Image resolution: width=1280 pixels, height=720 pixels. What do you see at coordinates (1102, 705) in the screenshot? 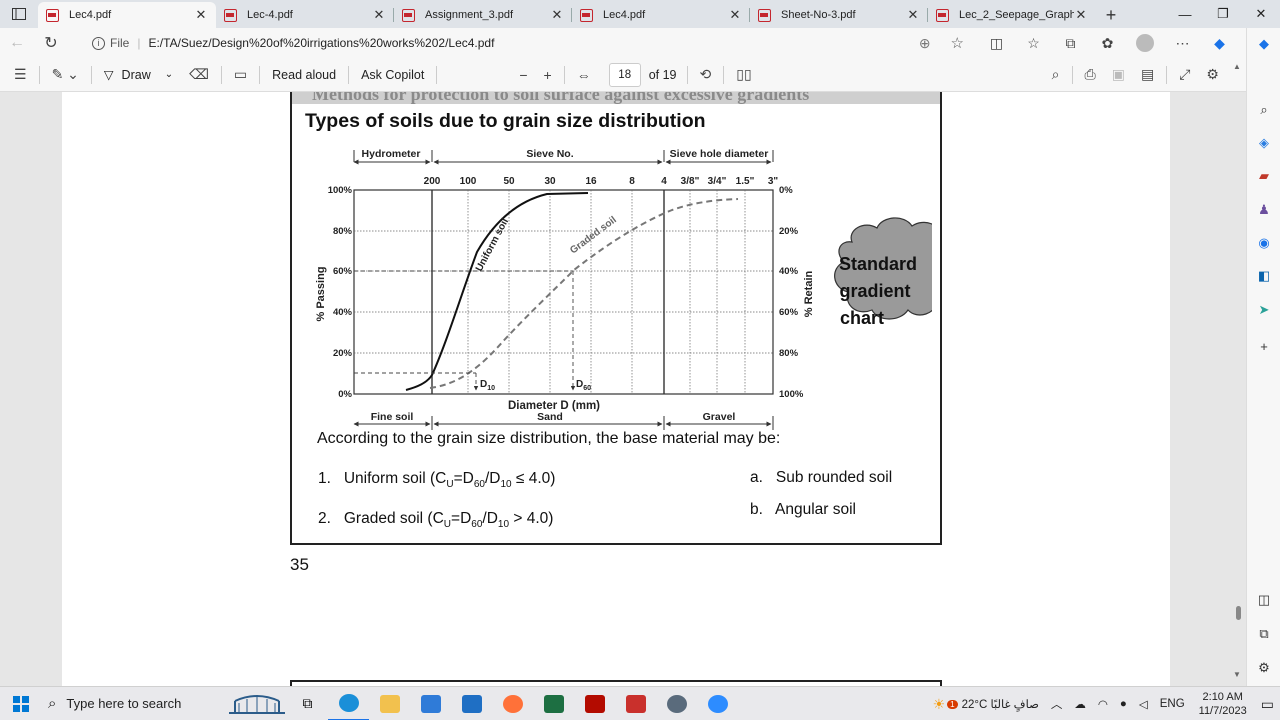
I see `wifi-icon: ◠` at bounding box center [1102, 705].